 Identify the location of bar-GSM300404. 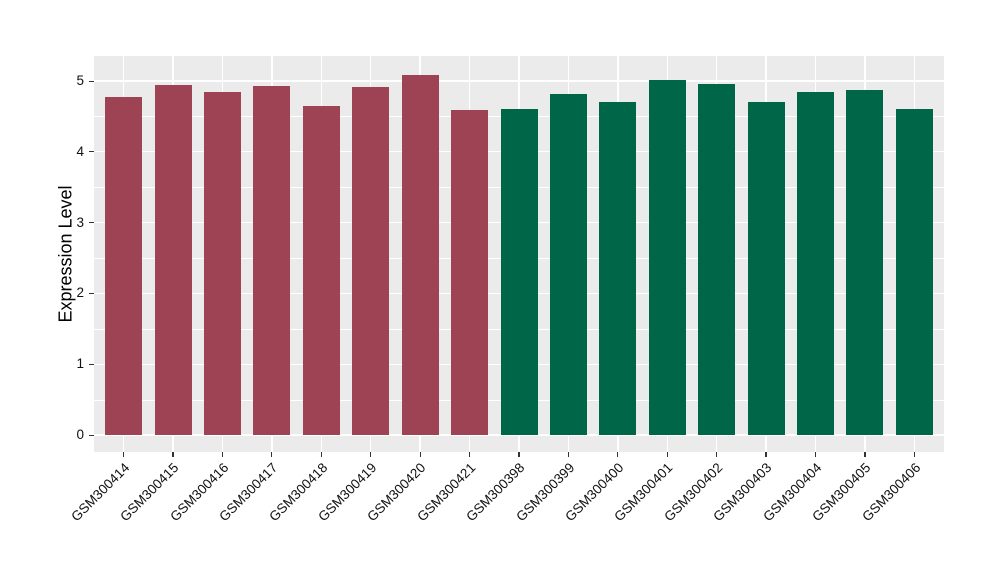
(815, 263).